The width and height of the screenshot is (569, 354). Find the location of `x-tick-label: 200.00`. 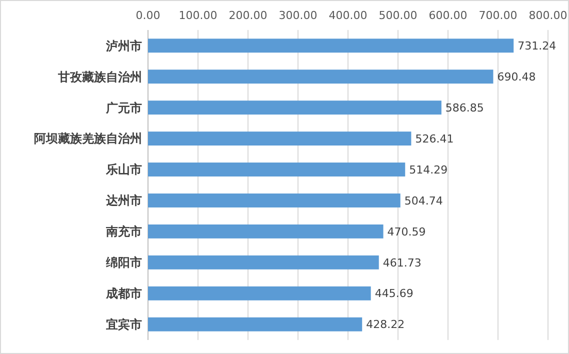

x-tick-label: 200.00 is located at coordinates (248, 15).